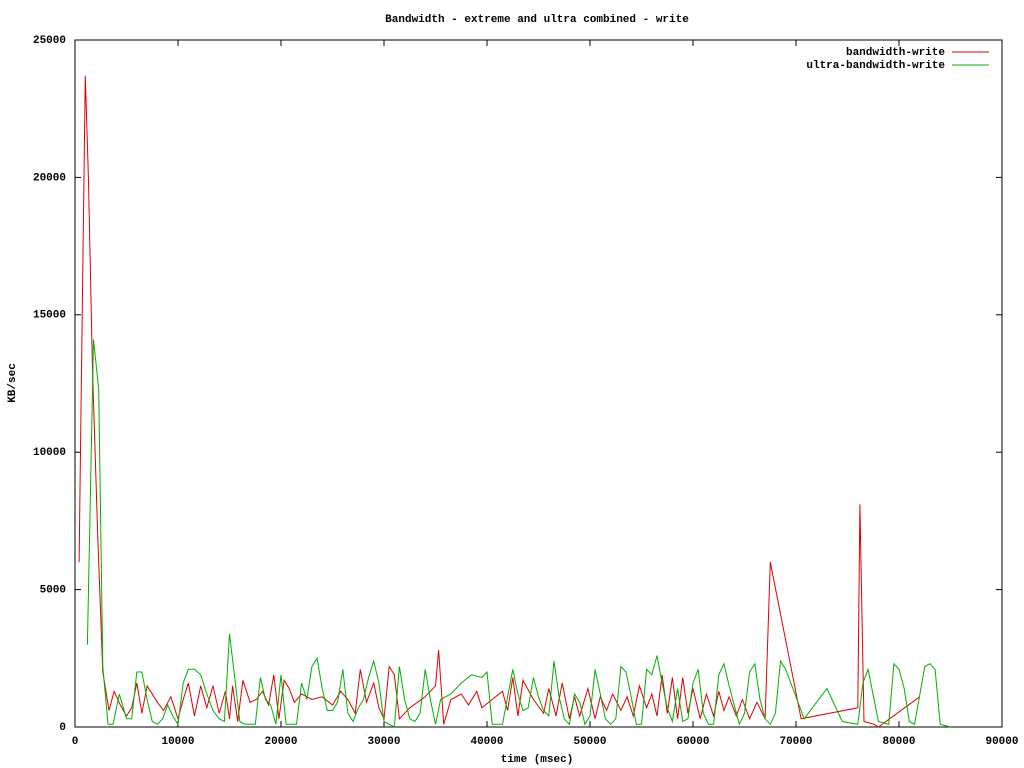 The height and width of the screenshot is (768, 1024). I want to click on x-tick-label: 70000, so click(795, 742).